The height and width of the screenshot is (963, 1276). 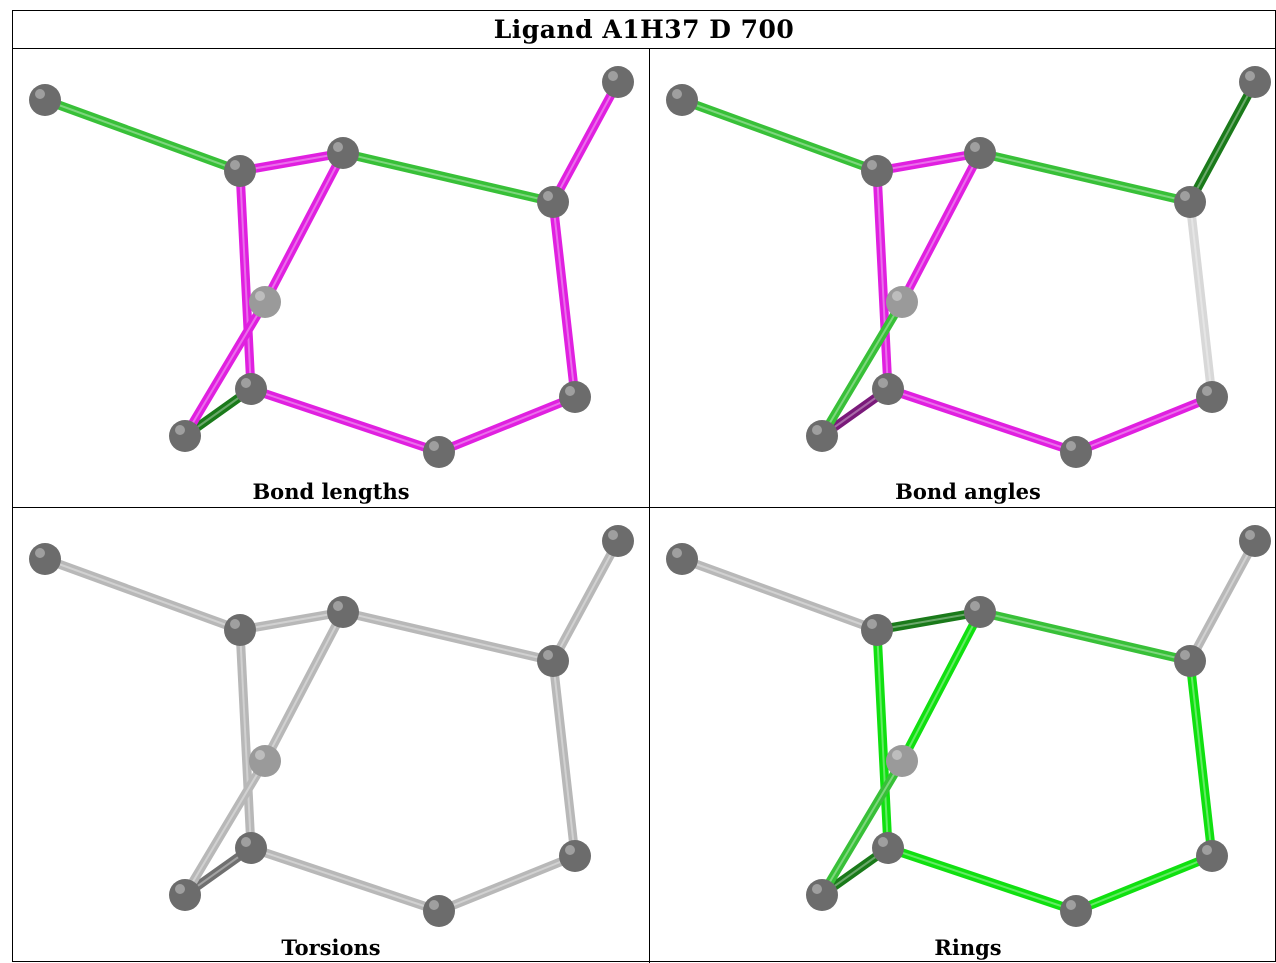 What do you see at coordinates (649, 505) in the screenshot?
I see `vertical-divider` at bounding box center [649, 505].